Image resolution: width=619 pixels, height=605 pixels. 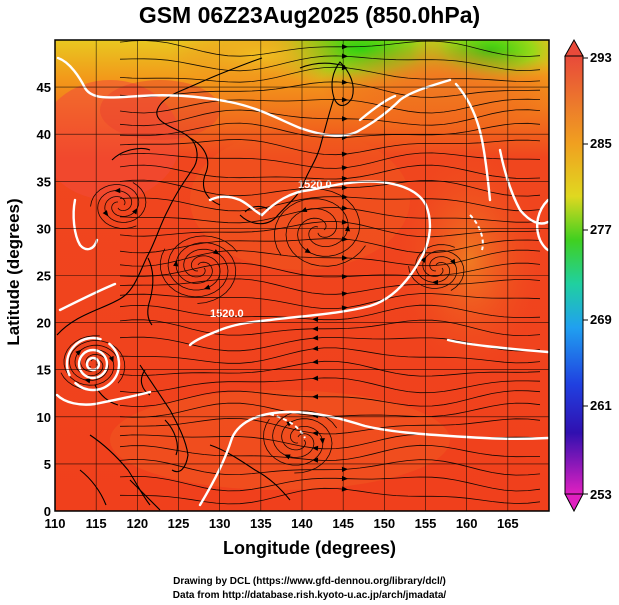 What do you see at coordinates (44, 276) in the screenshot?
I see `y-tick: 25` at bounding box center [44, 276].